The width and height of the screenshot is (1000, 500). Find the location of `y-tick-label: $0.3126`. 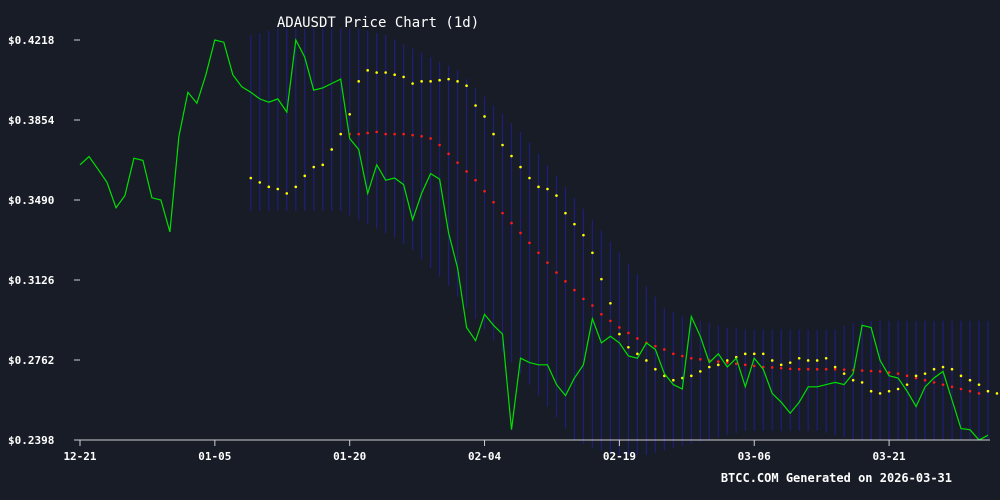

y-tick-label: $0.3126 is located at coordinates (31, 280).